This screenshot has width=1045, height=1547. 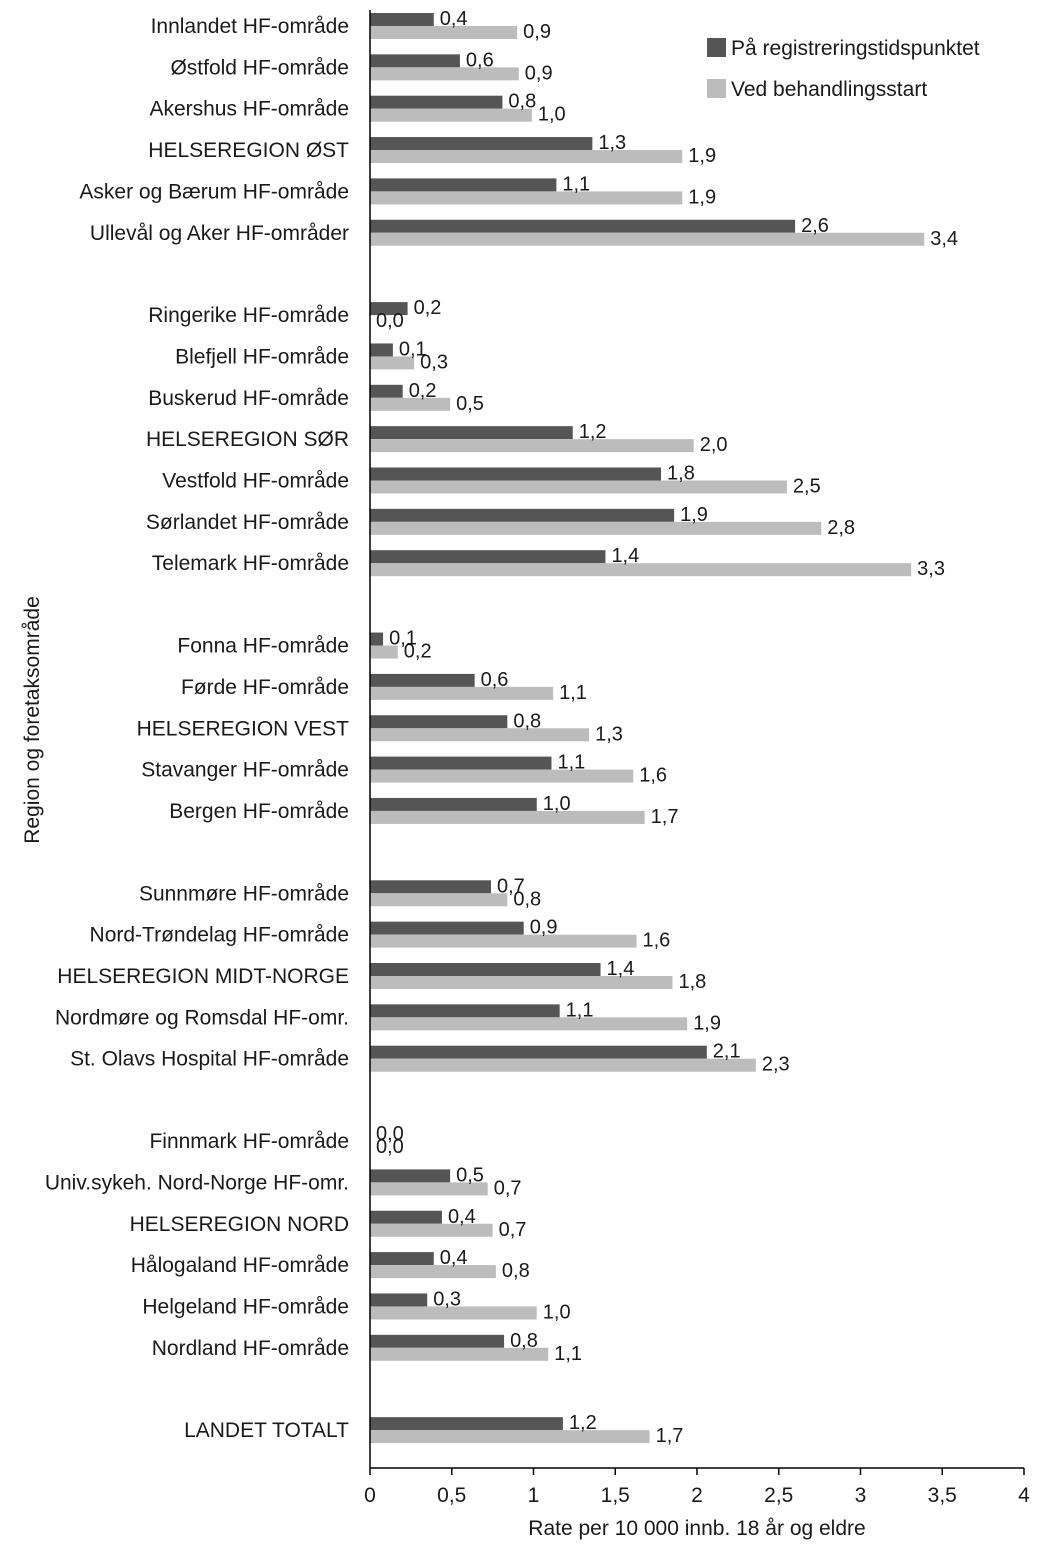 I want to click on category-label: Bergen HF-område, so click(x=259, y=811).